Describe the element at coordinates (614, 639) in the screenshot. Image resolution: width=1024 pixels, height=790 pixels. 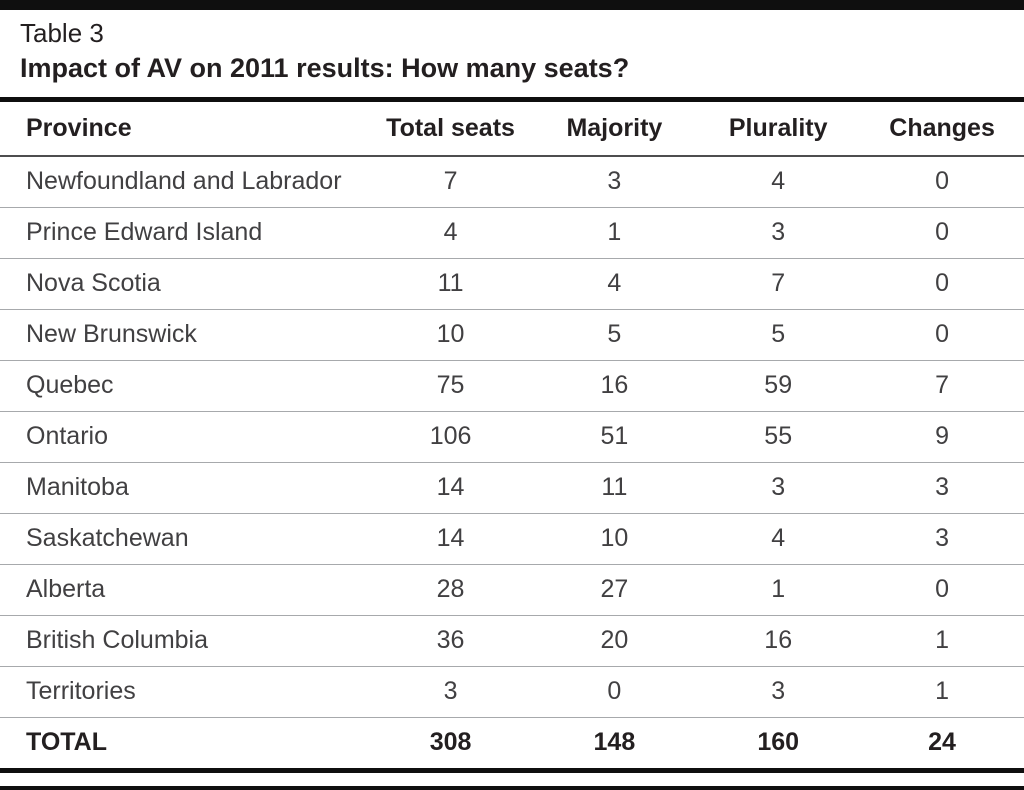
I see `value-cell: 20` at that location.